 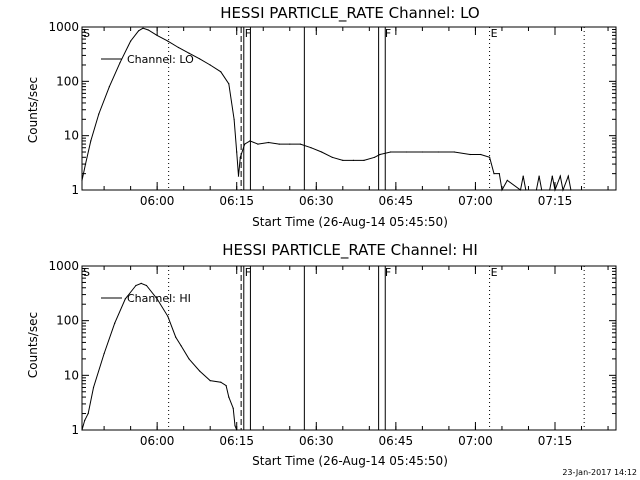 What do you see at coordinates (599, 472) in the screenshot?
I see `footer-timestamp: 23-Jan-2017 14:12` at bounding box center [599, 472].